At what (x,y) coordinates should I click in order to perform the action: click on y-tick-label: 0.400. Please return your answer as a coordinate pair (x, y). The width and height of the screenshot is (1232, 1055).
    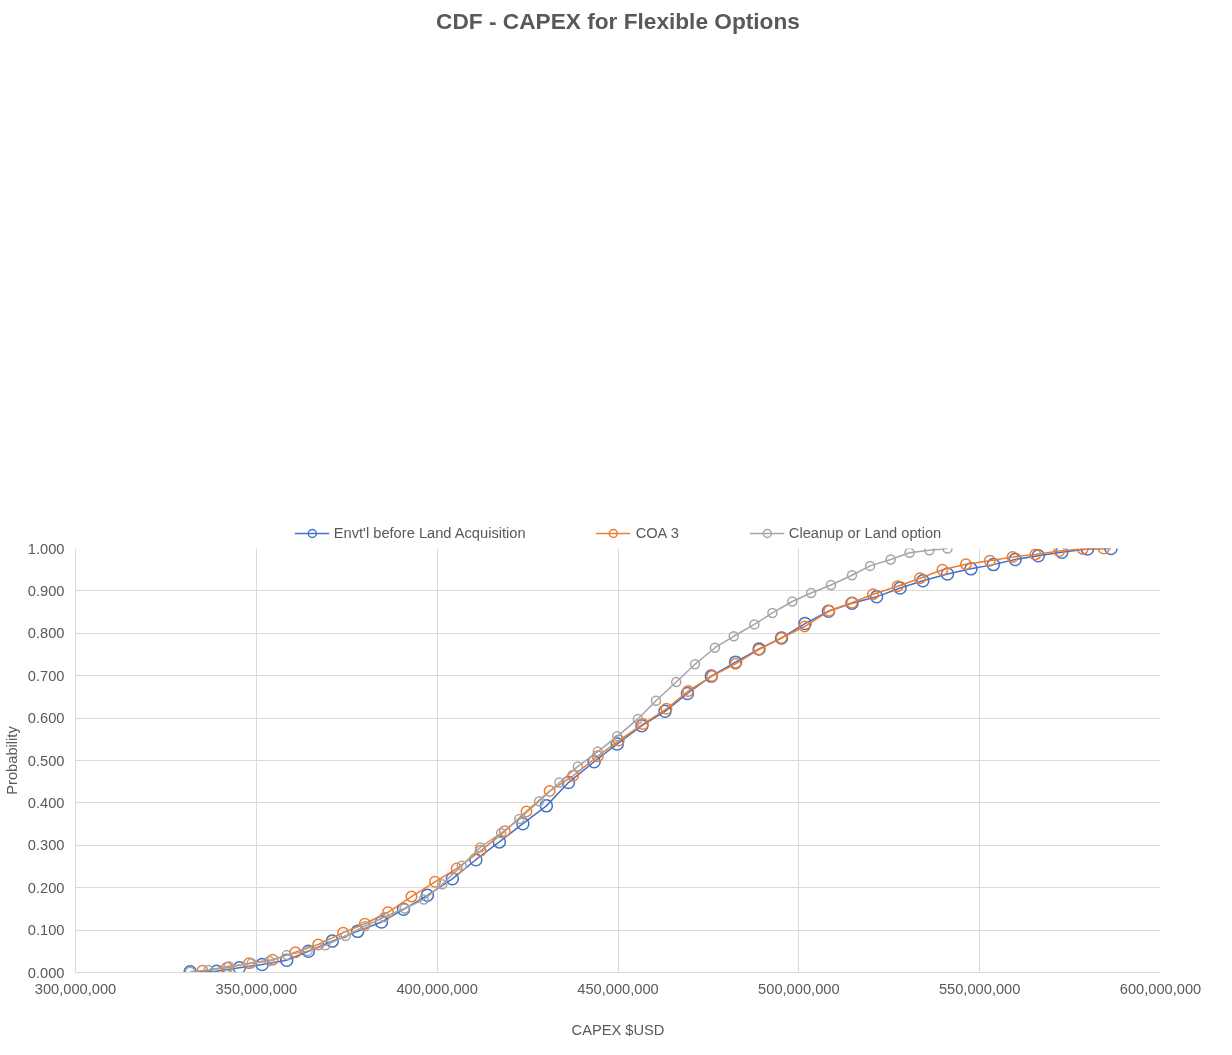
    Looking at the image, I should click on (46, 802).